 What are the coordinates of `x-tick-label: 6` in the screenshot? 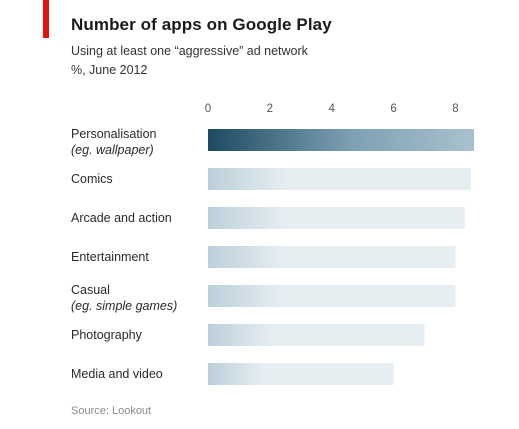 It's located at (393, 109).